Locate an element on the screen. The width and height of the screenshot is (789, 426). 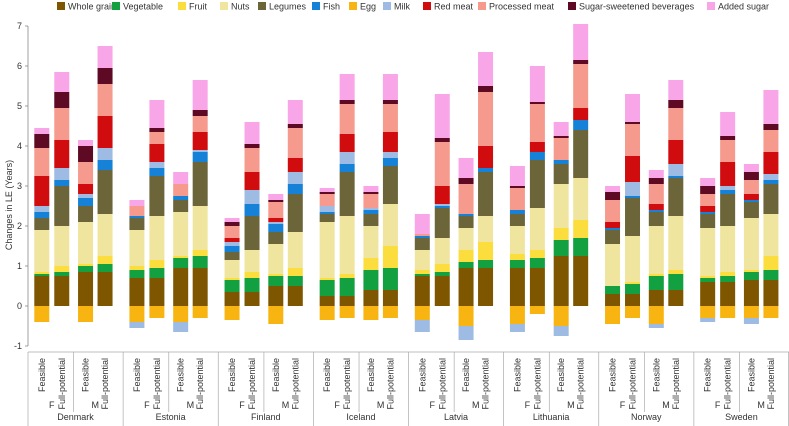
y-tick-label: 1 is located at coordinates (19, 266).